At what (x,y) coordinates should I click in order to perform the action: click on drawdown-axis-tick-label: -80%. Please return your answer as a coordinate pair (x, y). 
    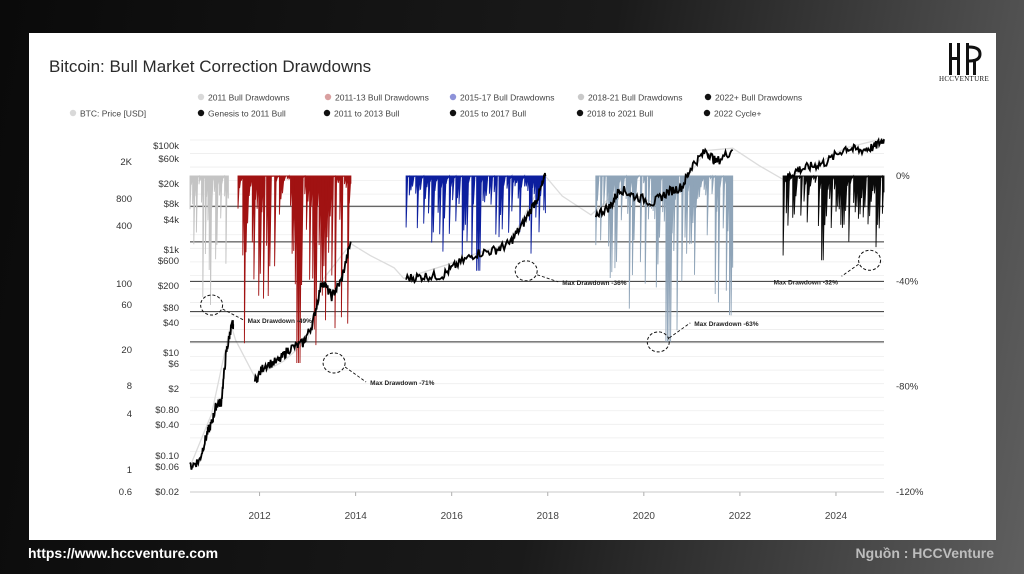
    Looking at the image, I should click on (907, 387).